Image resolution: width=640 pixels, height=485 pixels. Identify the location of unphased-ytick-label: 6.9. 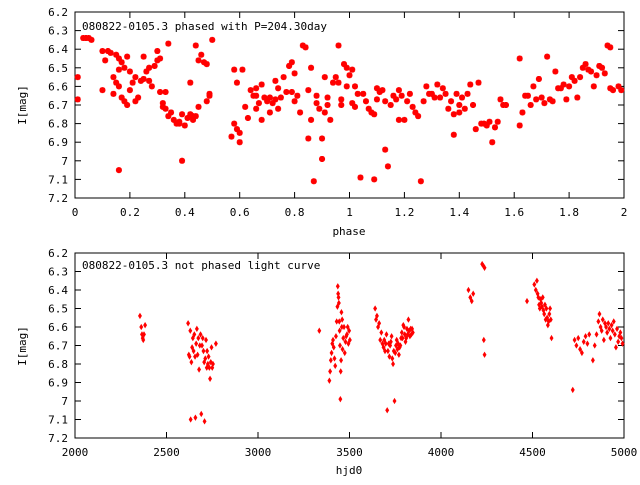
(58, 383).